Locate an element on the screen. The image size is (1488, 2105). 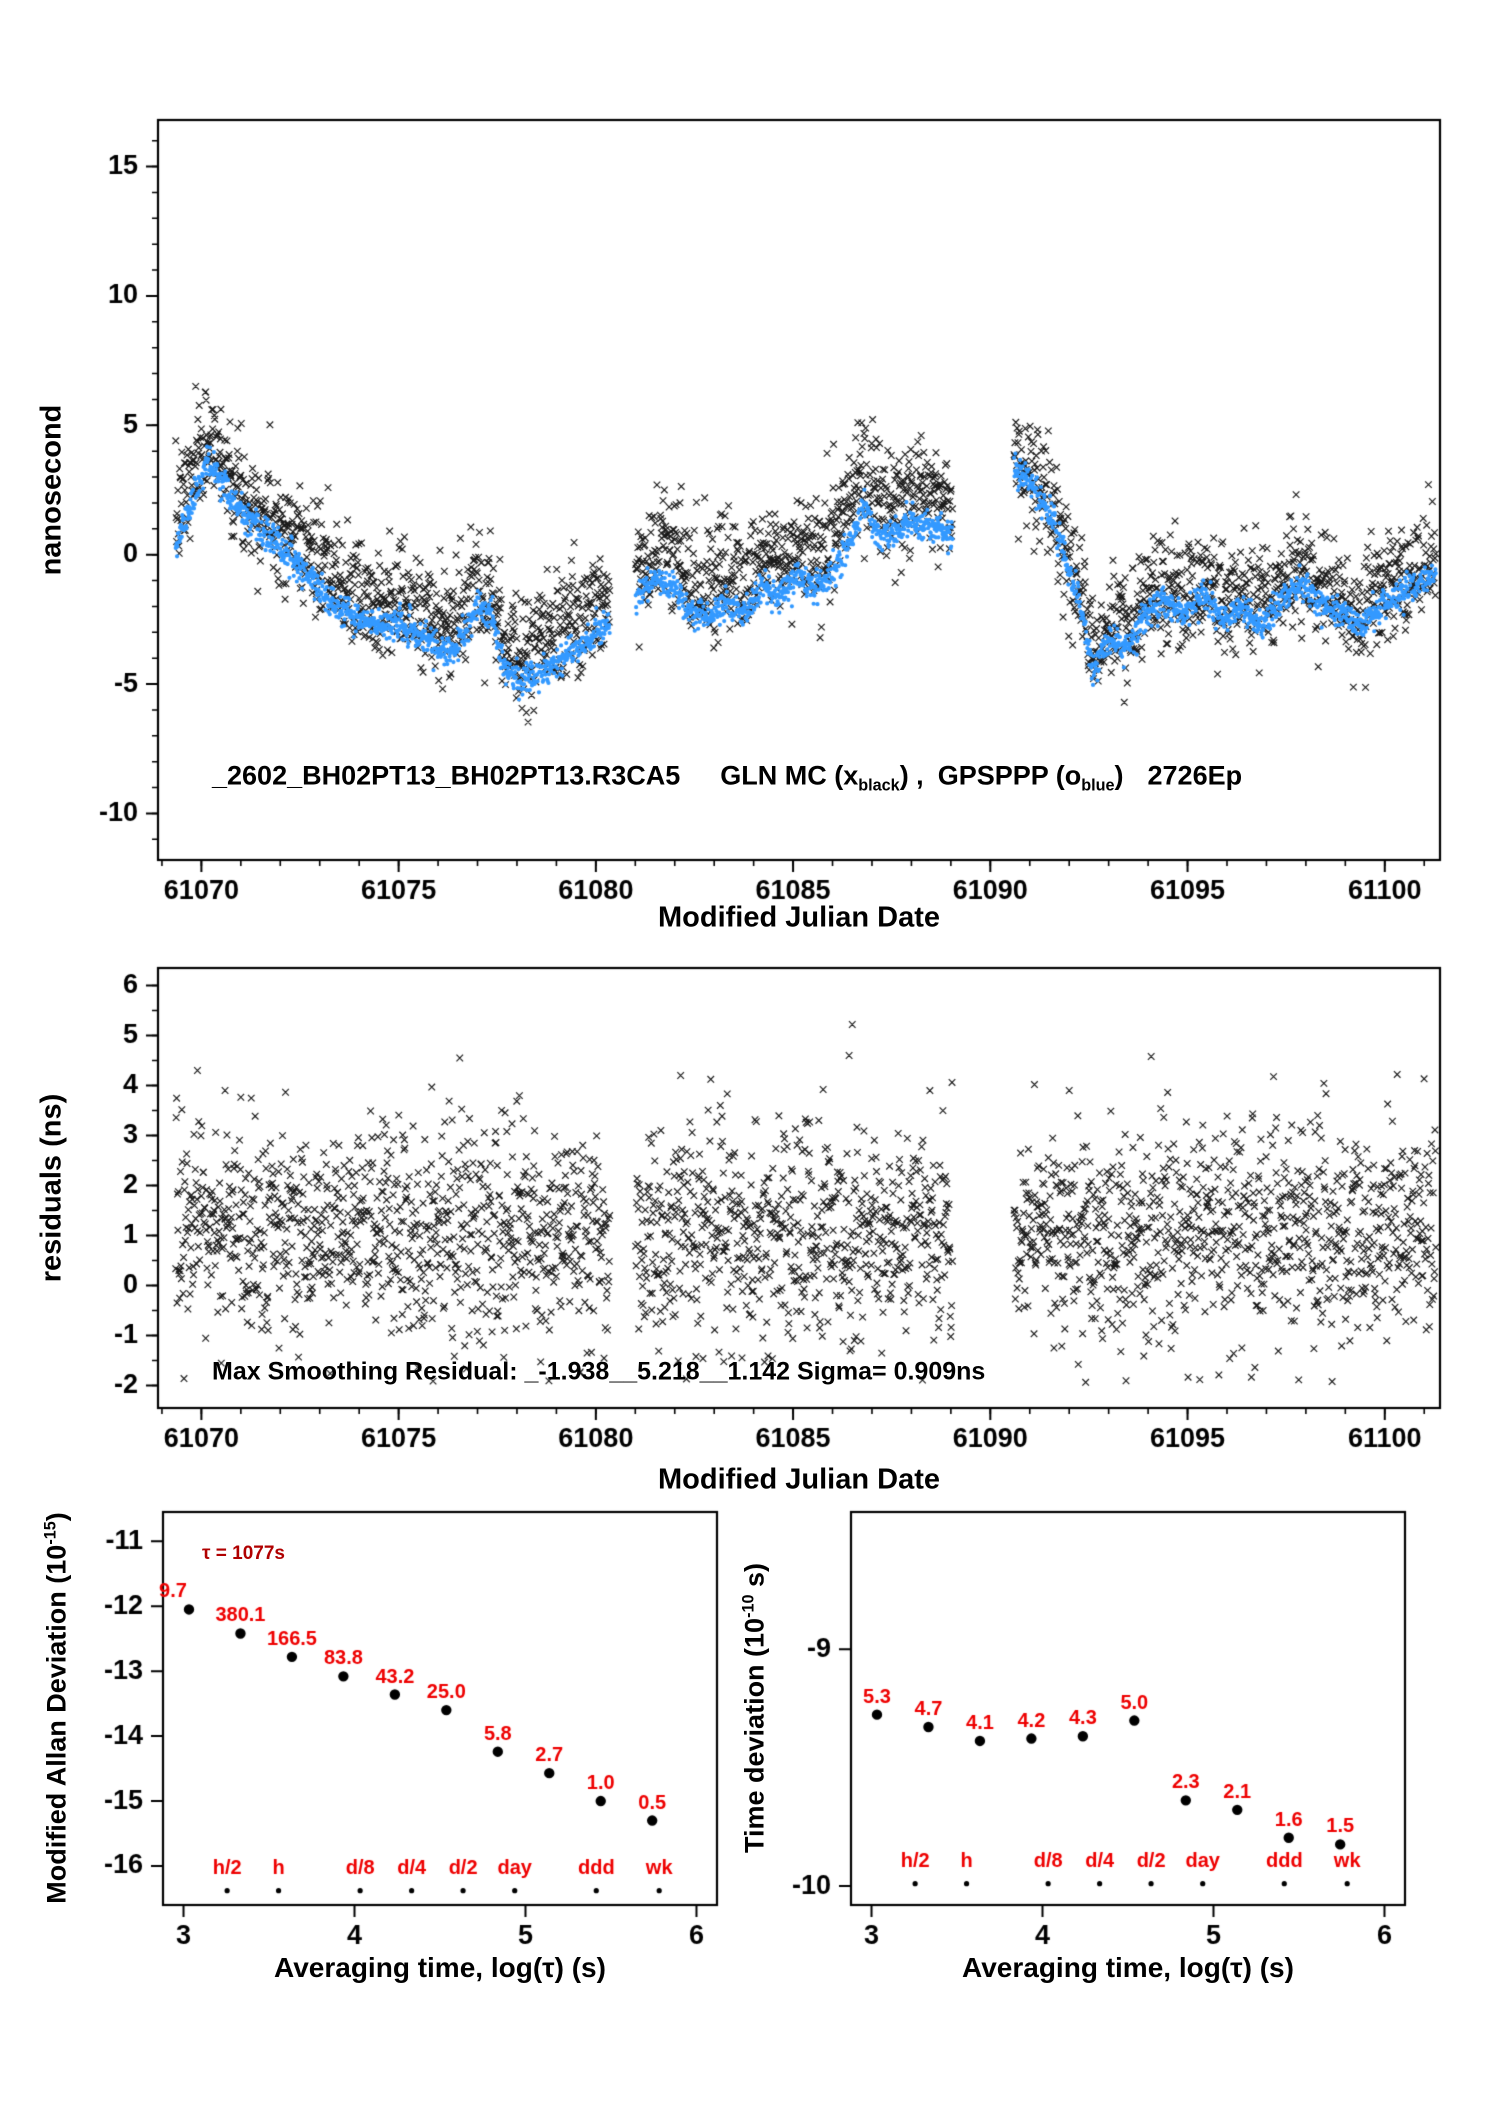
tdev-x-axis-title: Averaging time, log(τ) (s) is located at coordinates (1128, 1967).